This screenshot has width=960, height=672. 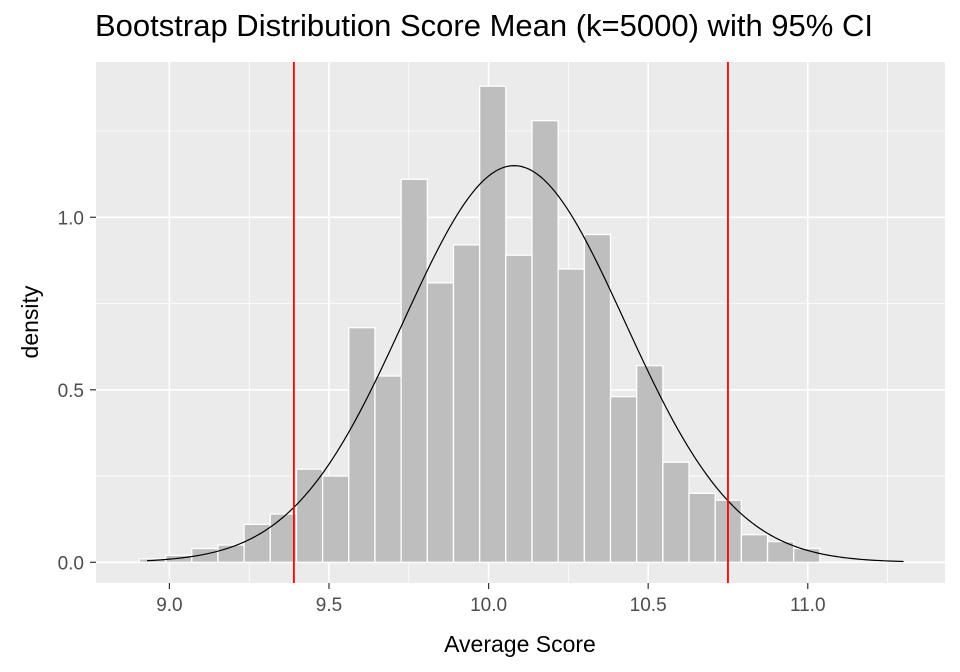 What do you see at coordinates (520, 644) in the screenshot?
I see `x-axis-title: Average Score` at bounding box center [520, 644].